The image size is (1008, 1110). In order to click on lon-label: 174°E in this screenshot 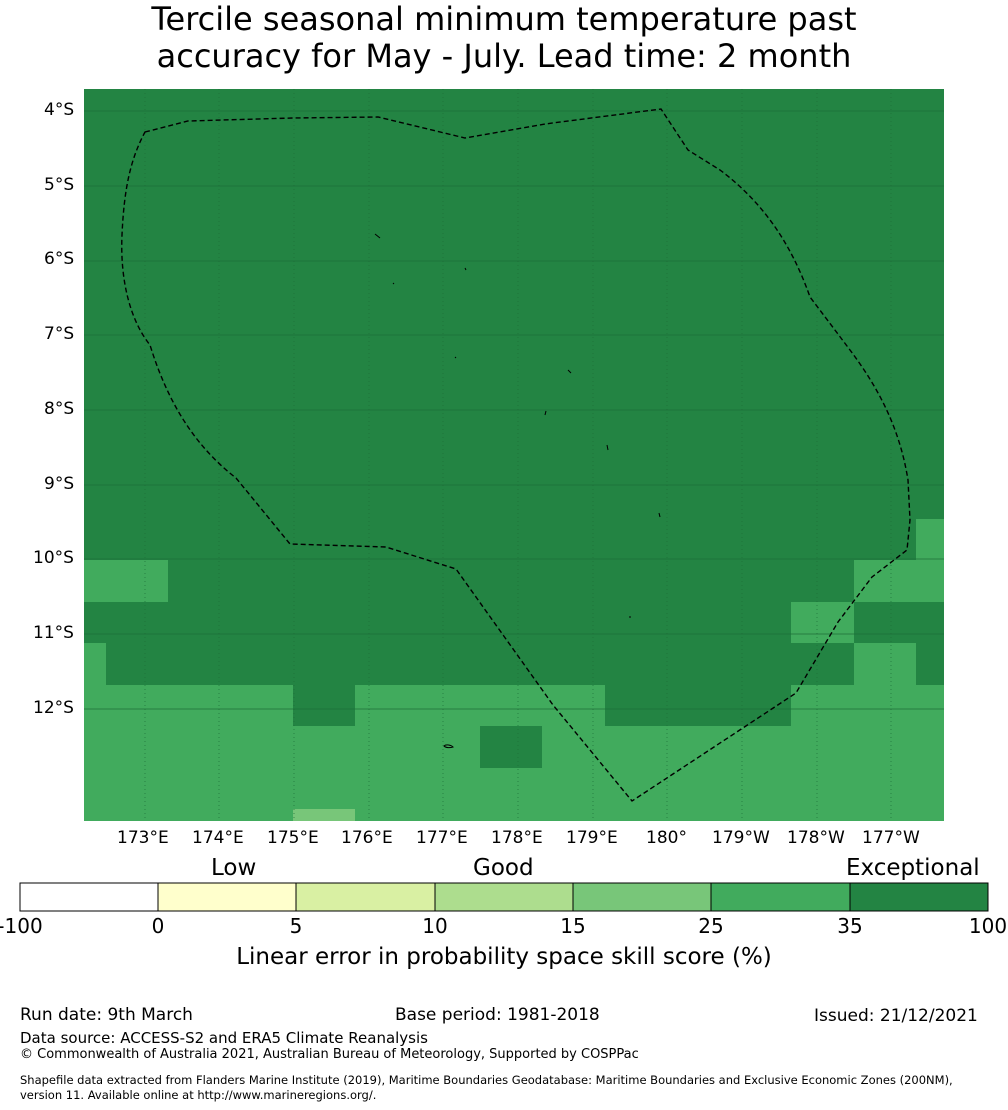, I will do `click(218, 838)`.